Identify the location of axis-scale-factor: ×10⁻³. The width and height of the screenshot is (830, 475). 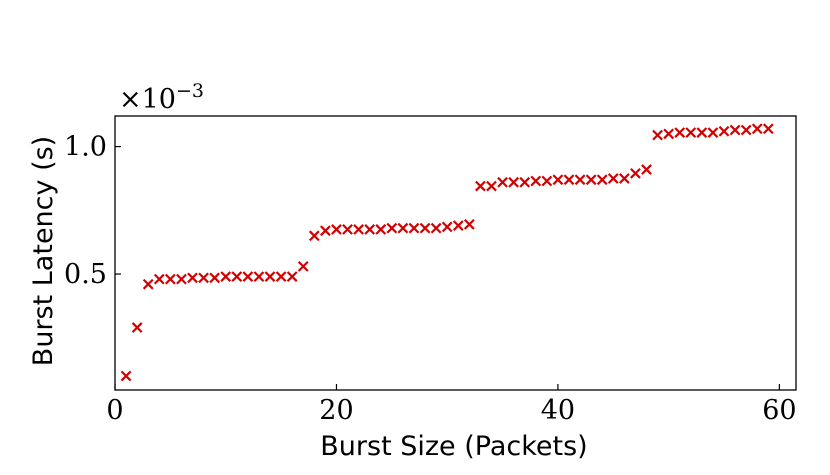
(161, 97).